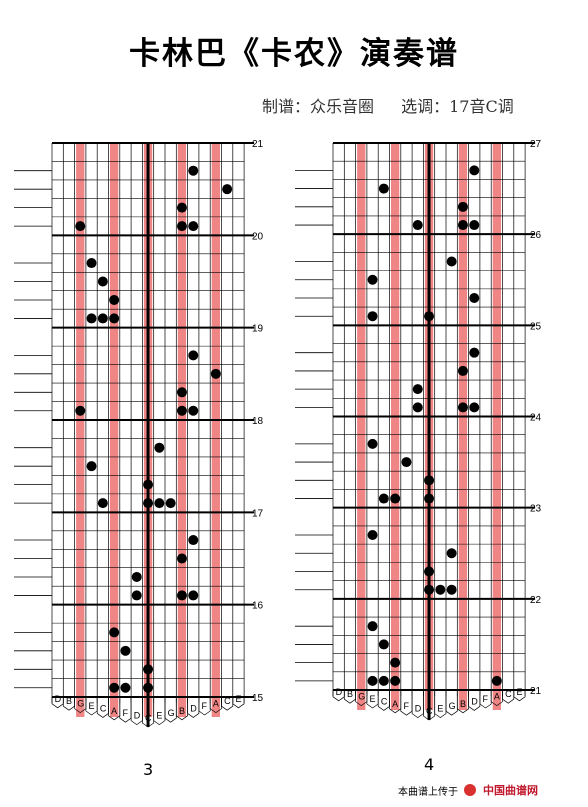 This screenshot has height=807, width=588. What do you see at coordinates (510, 790) in the screenshot?
I see `footer-site-name: 中国曲谱网` at bounding box center [510, 790].